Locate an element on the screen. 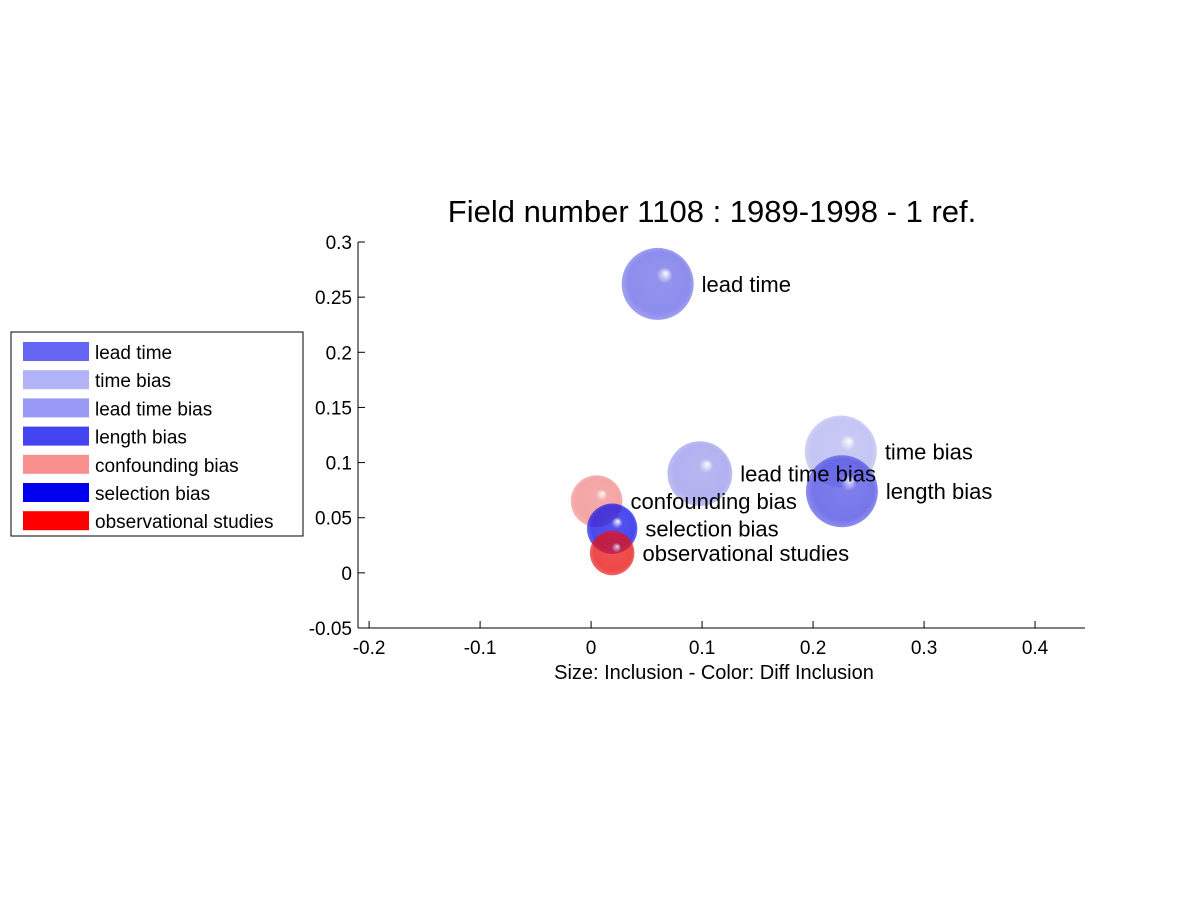  bubble-label: time bias is located at coordinates (929, 452).